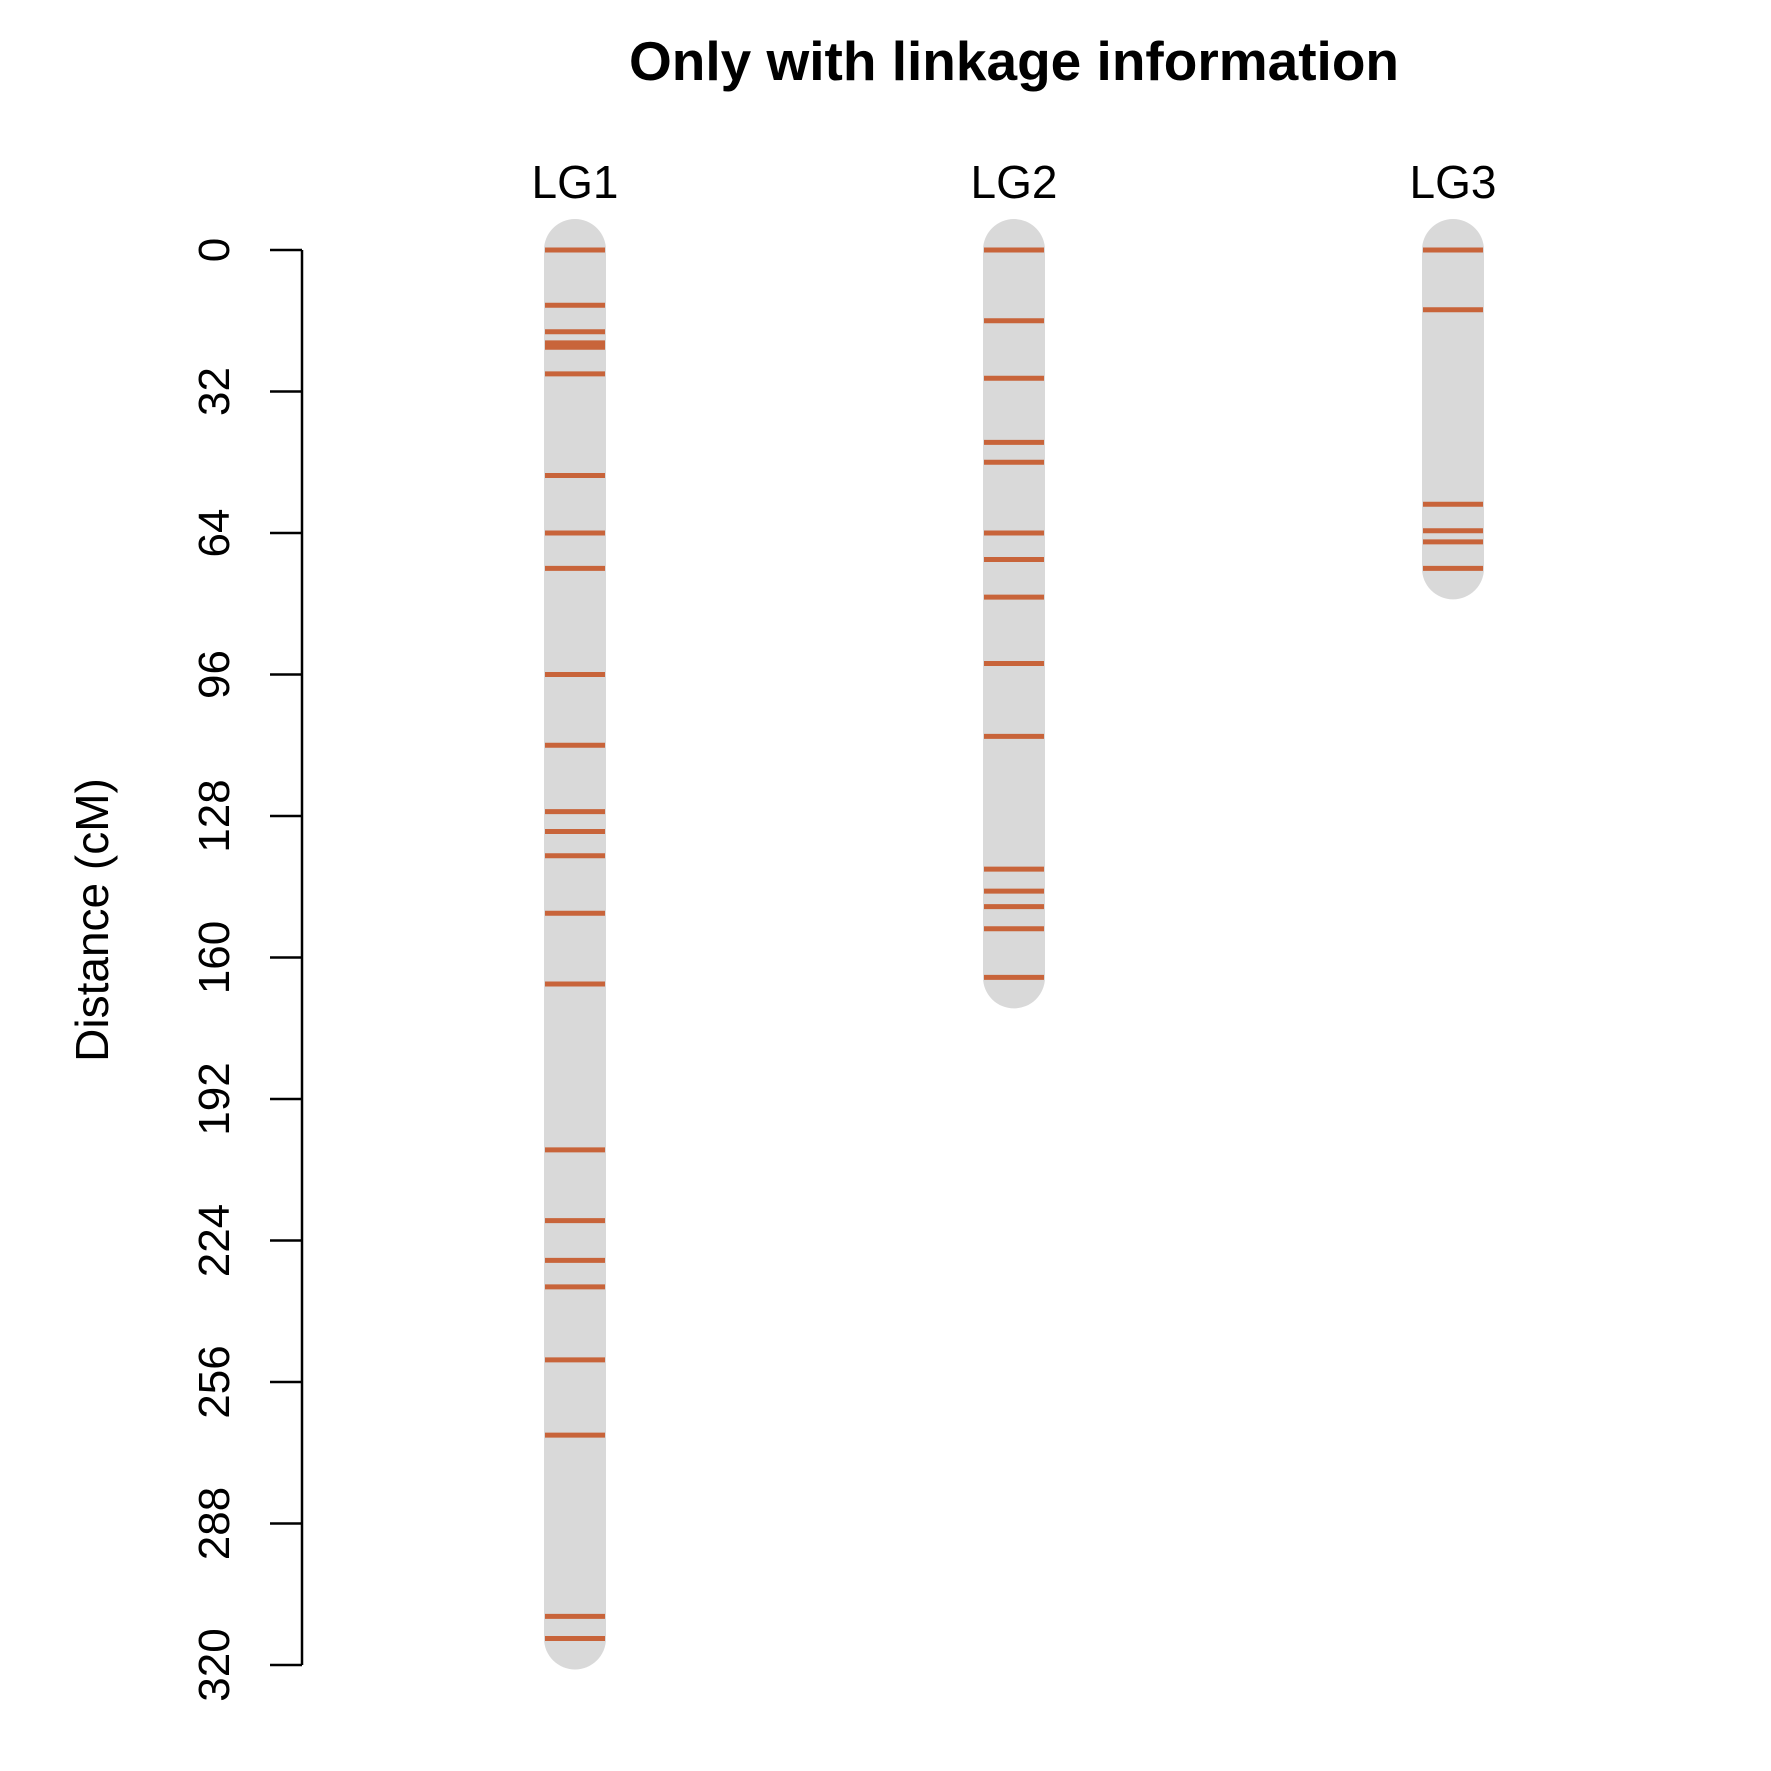 The width and height of the screenshot is (1771, 1771). I want to click on y-tick-label: 288, so click(214, 1523).